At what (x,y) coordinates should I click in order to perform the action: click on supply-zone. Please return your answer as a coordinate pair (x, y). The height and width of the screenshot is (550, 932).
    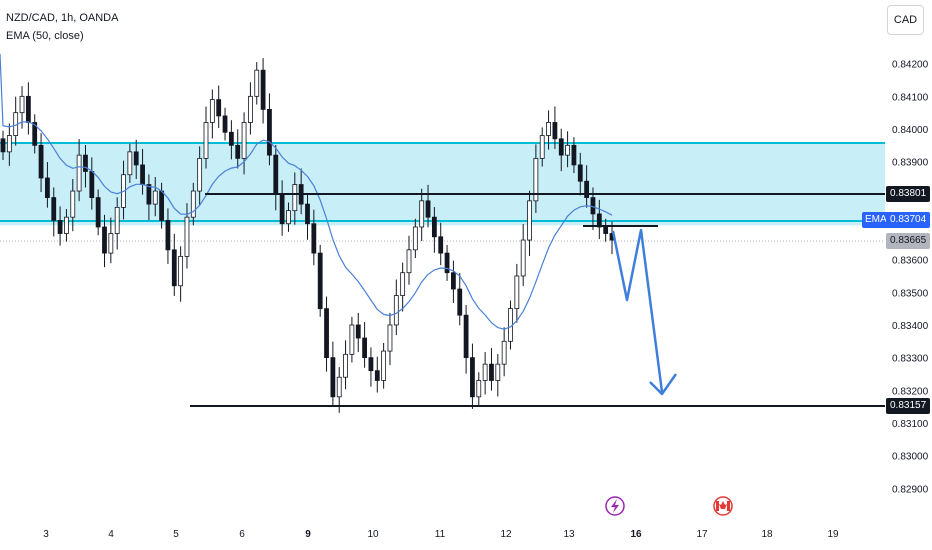
    Looking at the image, I should click on (442, 184).